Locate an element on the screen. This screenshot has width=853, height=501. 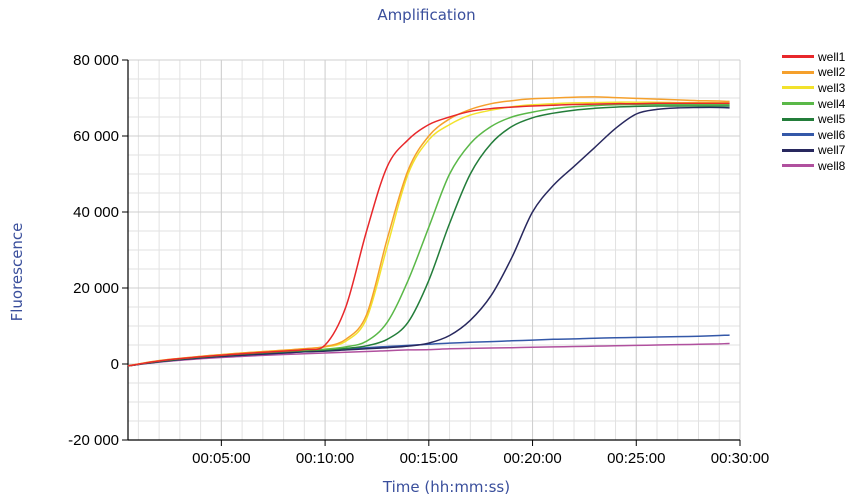
chart-title: Amplification is located at coordinates (426, 15).